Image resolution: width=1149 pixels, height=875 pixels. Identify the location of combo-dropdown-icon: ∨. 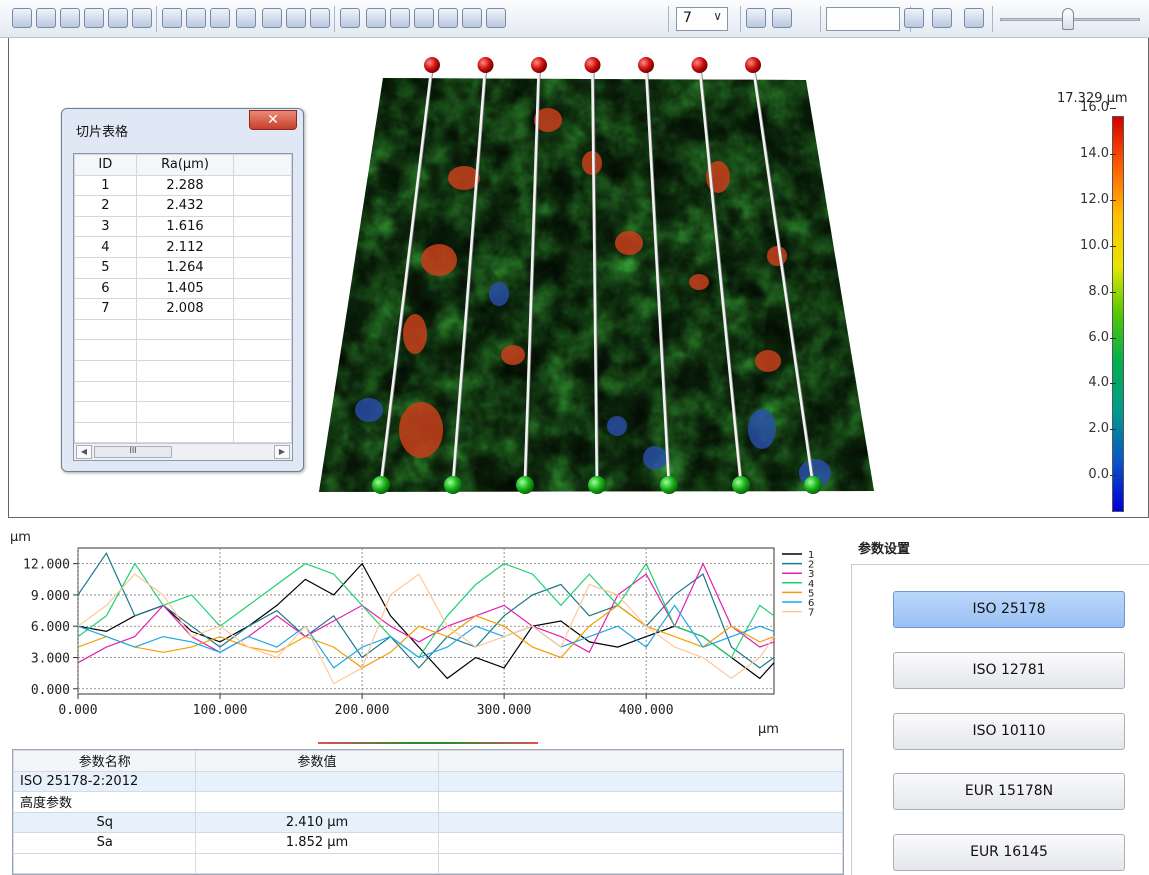
(717, 16).